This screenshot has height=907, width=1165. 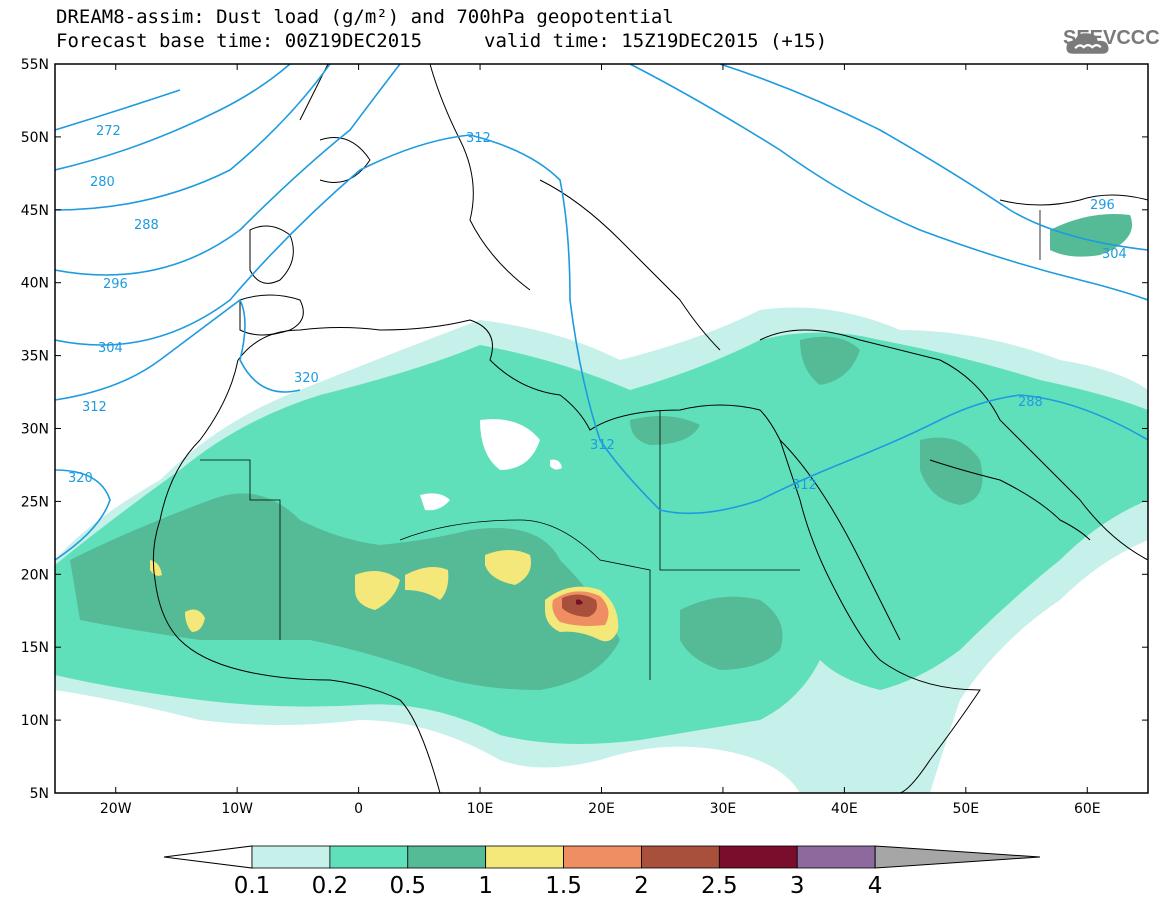 I want to click on valid-time: valid time: 15Z19DEC2015 (+15), so click(x=656, y=41).